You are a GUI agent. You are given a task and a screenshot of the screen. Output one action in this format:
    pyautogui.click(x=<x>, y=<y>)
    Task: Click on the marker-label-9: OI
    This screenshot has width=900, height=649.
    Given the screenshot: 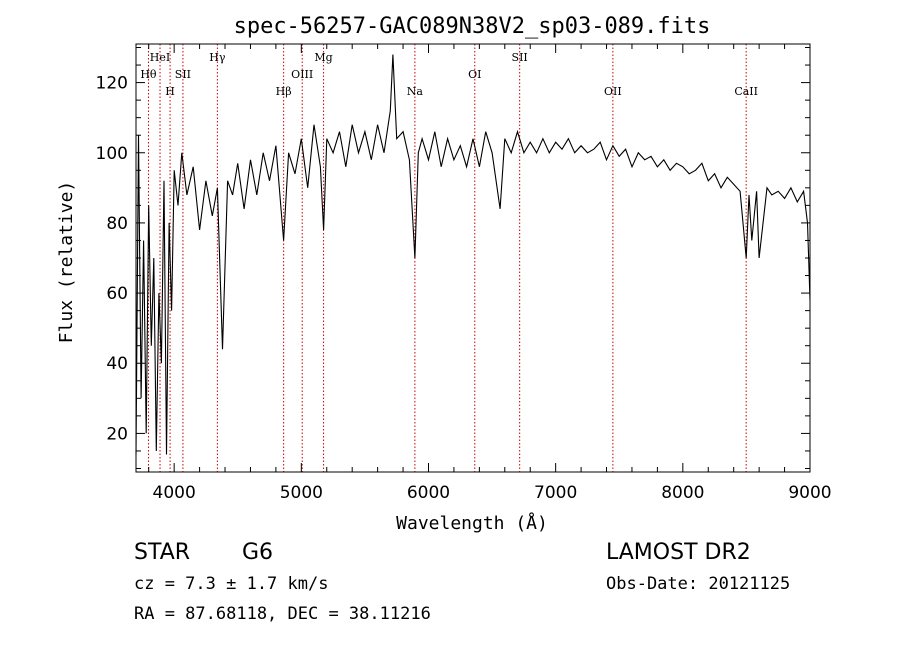 What is the action you would take?
    pyautogui.click(x=474, y=74)
    